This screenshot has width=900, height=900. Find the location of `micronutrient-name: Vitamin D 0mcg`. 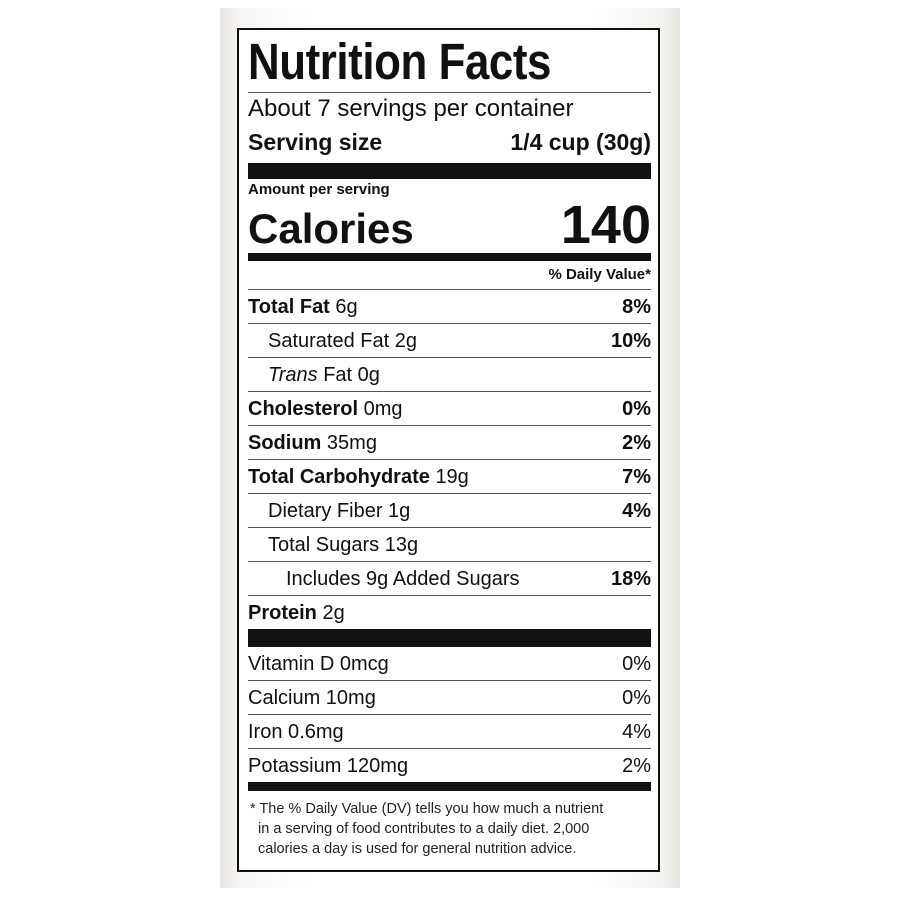

micronutrient-name: Vitamin D 0mcg is located at coordinates (318, 664).